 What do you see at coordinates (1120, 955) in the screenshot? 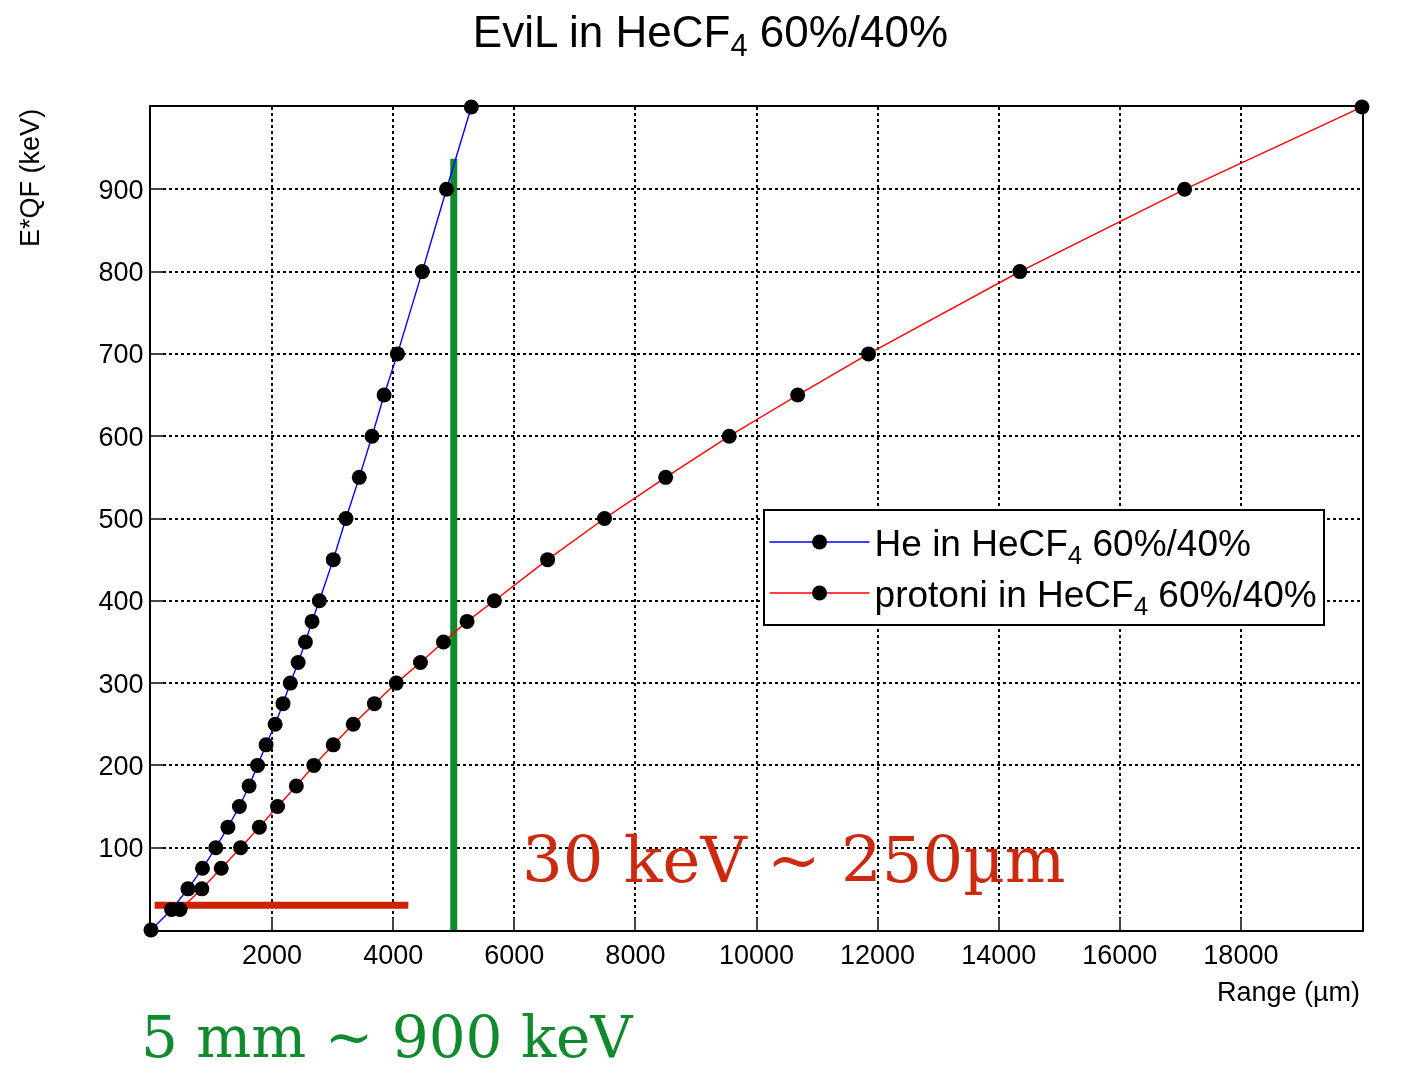
I see `x-tick-label: 16000` at bounding box center [1120, 955].